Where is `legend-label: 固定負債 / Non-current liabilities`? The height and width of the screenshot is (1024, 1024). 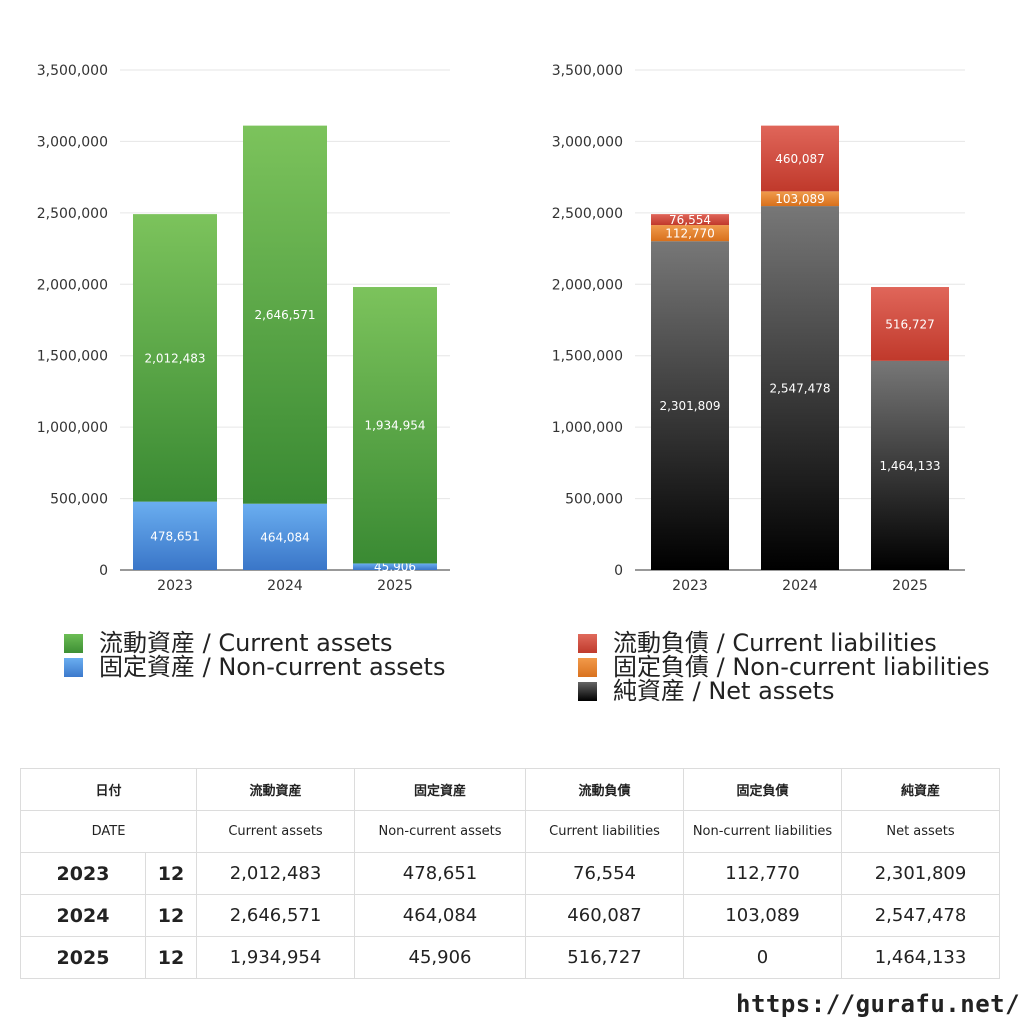
legend-label: 固定負債 / Non-current liabilities is located at coordinates (801, 667).